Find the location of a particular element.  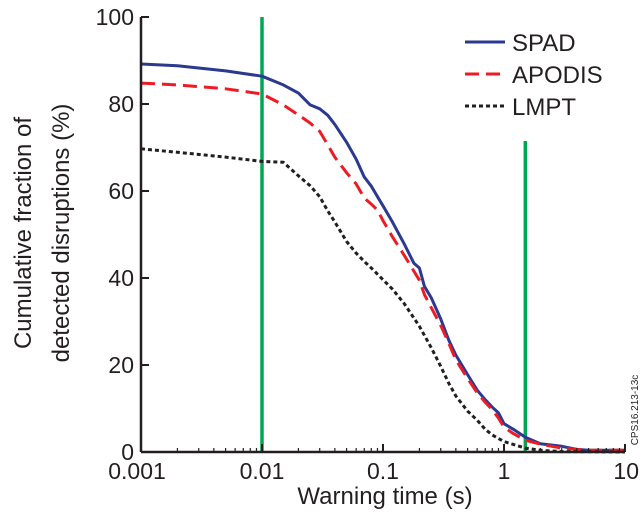

figure-reference-label: CPS16.213-13c is located at coordinates (635, 410).